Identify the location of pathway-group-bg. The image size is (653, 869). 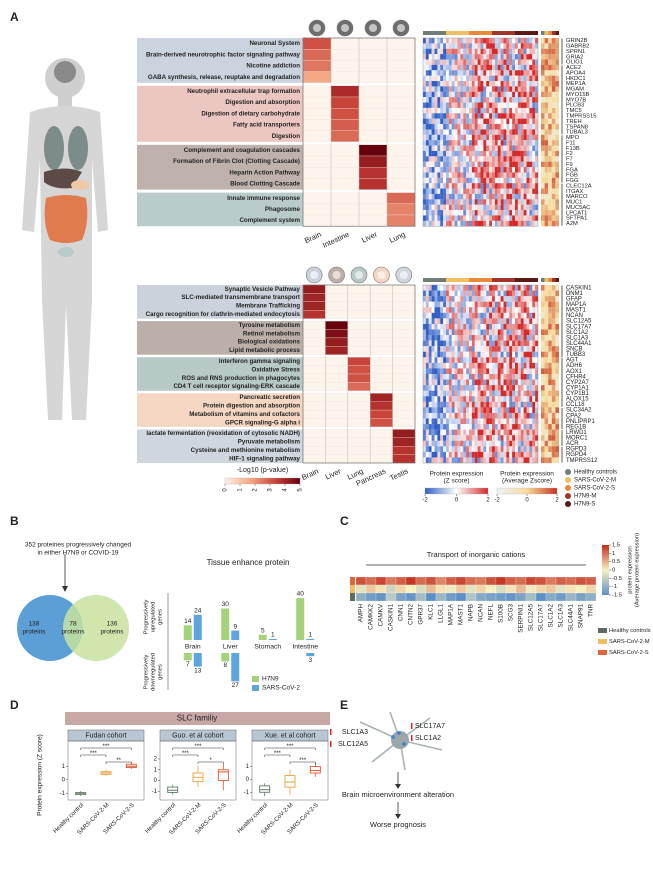
(220, 410).